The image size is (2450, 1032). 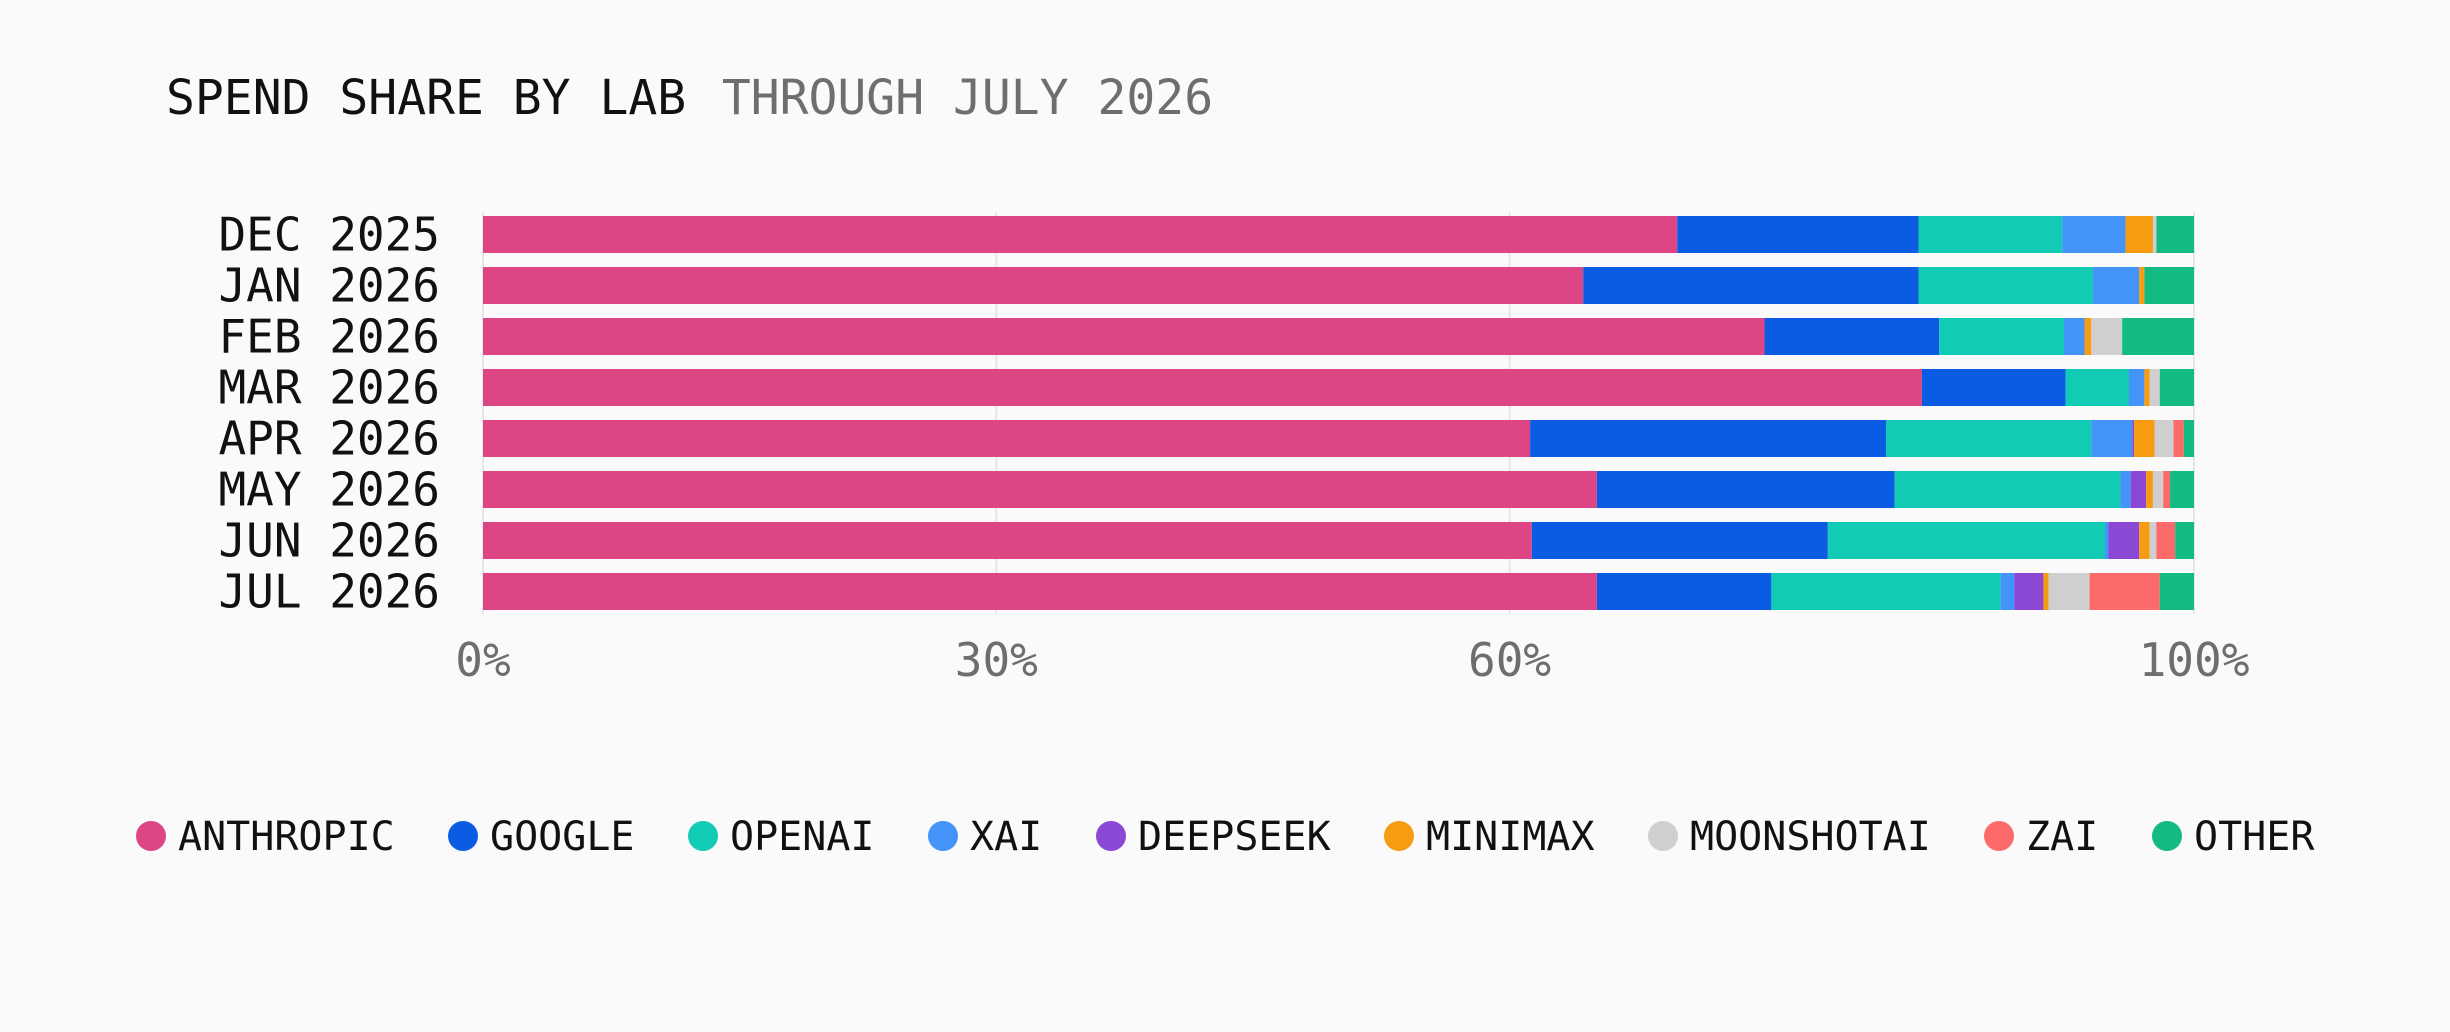 What do you see at coordinates (2097, 387) in the screenshot?
I see `bar-segment-openai-mar-2026` at bounding box center [2097, 387].